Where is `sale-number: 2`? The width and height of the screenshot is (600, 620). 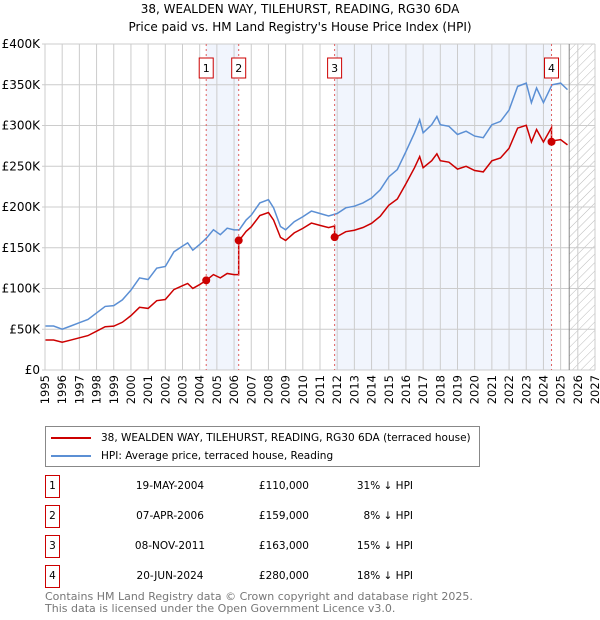 sale-number: 2 is located at coordinates (52, 516).